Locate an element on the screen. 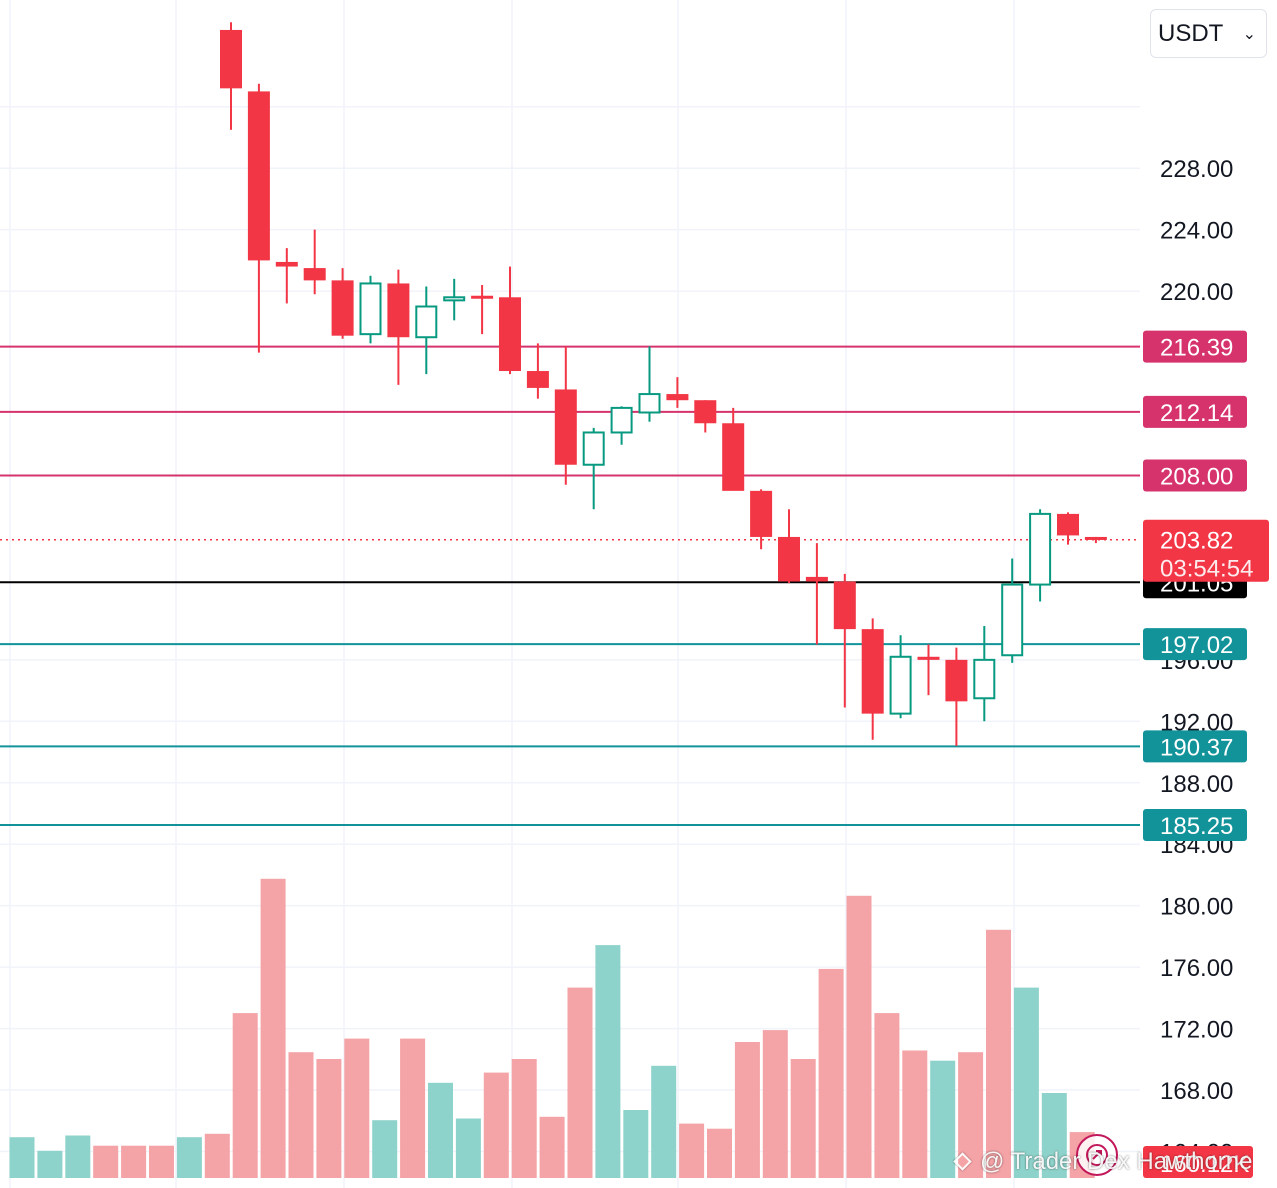  volume-badge-bg is located at coordinates (1198, 1162).